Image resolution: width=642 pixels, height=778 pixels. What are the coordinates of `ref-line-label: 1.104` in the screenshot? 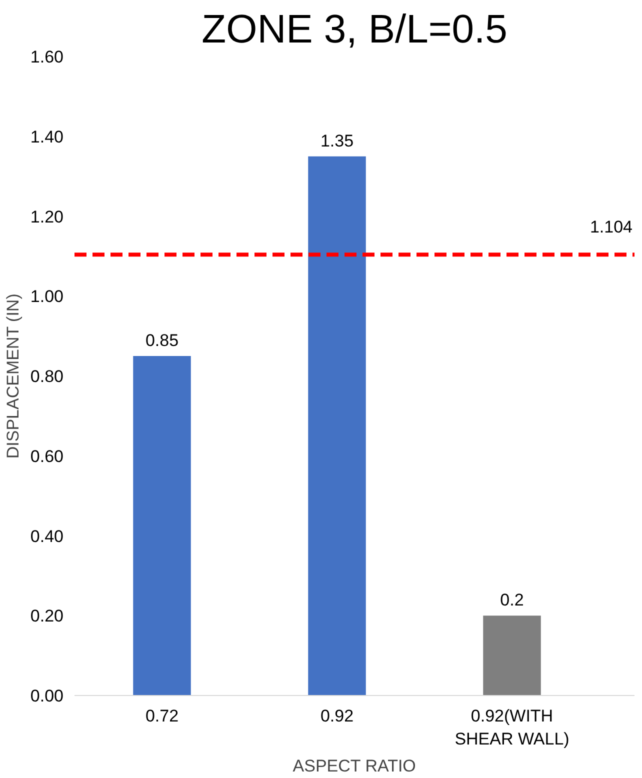 It's located at (611, 227).